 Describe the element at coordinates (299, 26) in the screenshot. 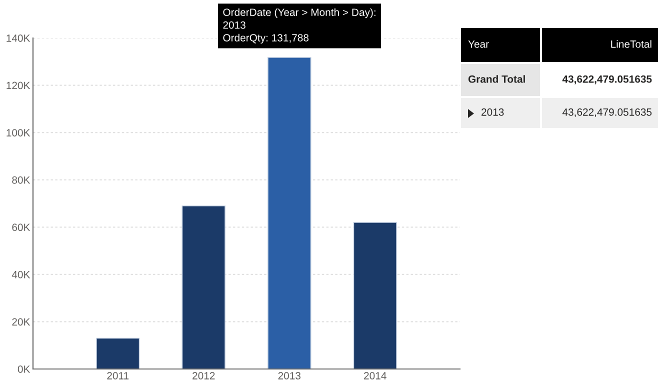

I see `annotation: OrderDate (Year > Month > Day): 2013 OrderQty: 131,788` at that location.